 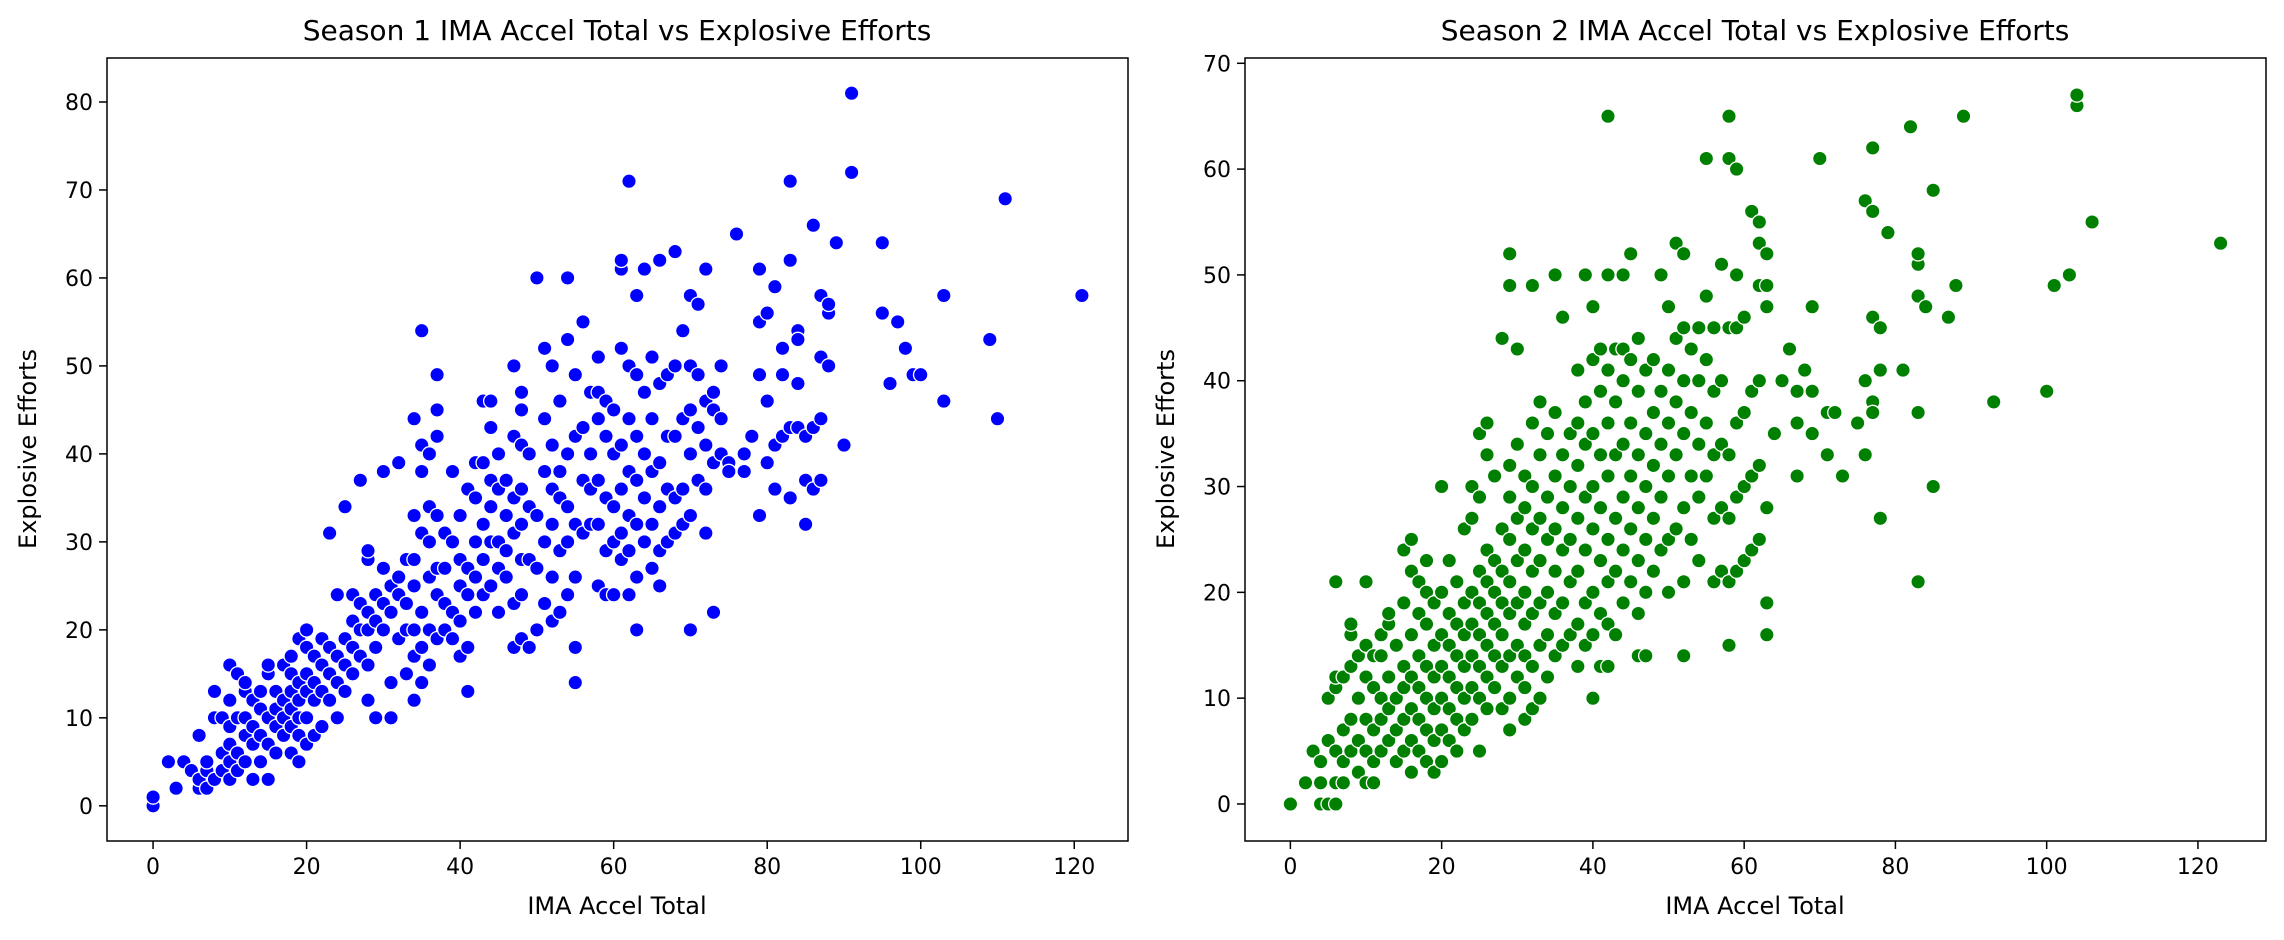 I want to click on season-2-y-tick-label: 70, so click(x=1217, y=64).